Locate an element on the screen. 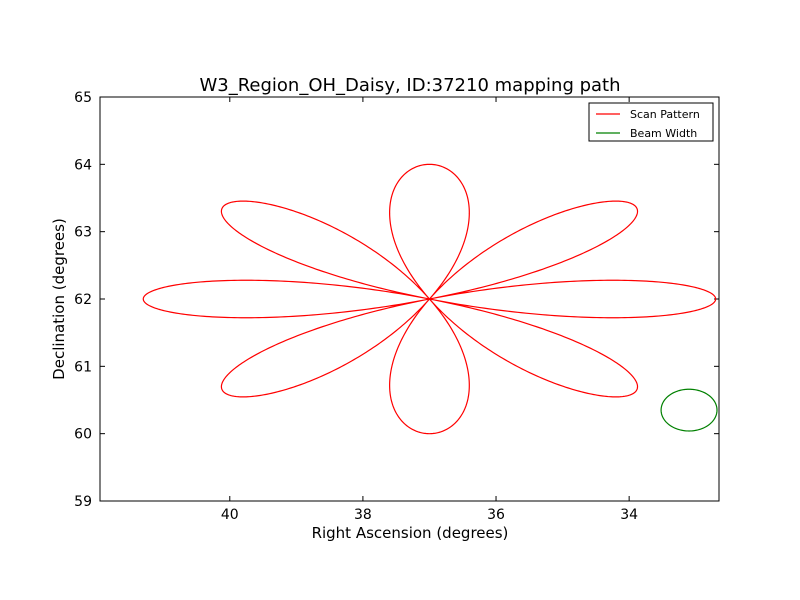 This screenshot has height=600, width=800. y-tick-label: 59 is located at coordinates (83, 502).